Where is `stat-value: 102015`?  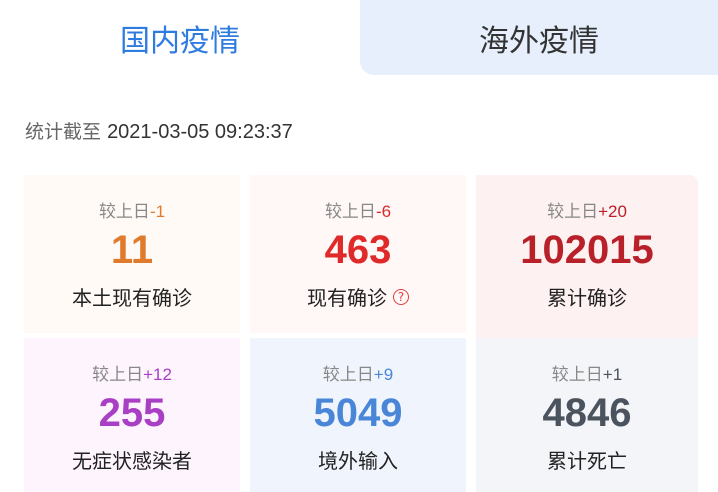 stat-value: 102015 is located at coordinates (587, 250).